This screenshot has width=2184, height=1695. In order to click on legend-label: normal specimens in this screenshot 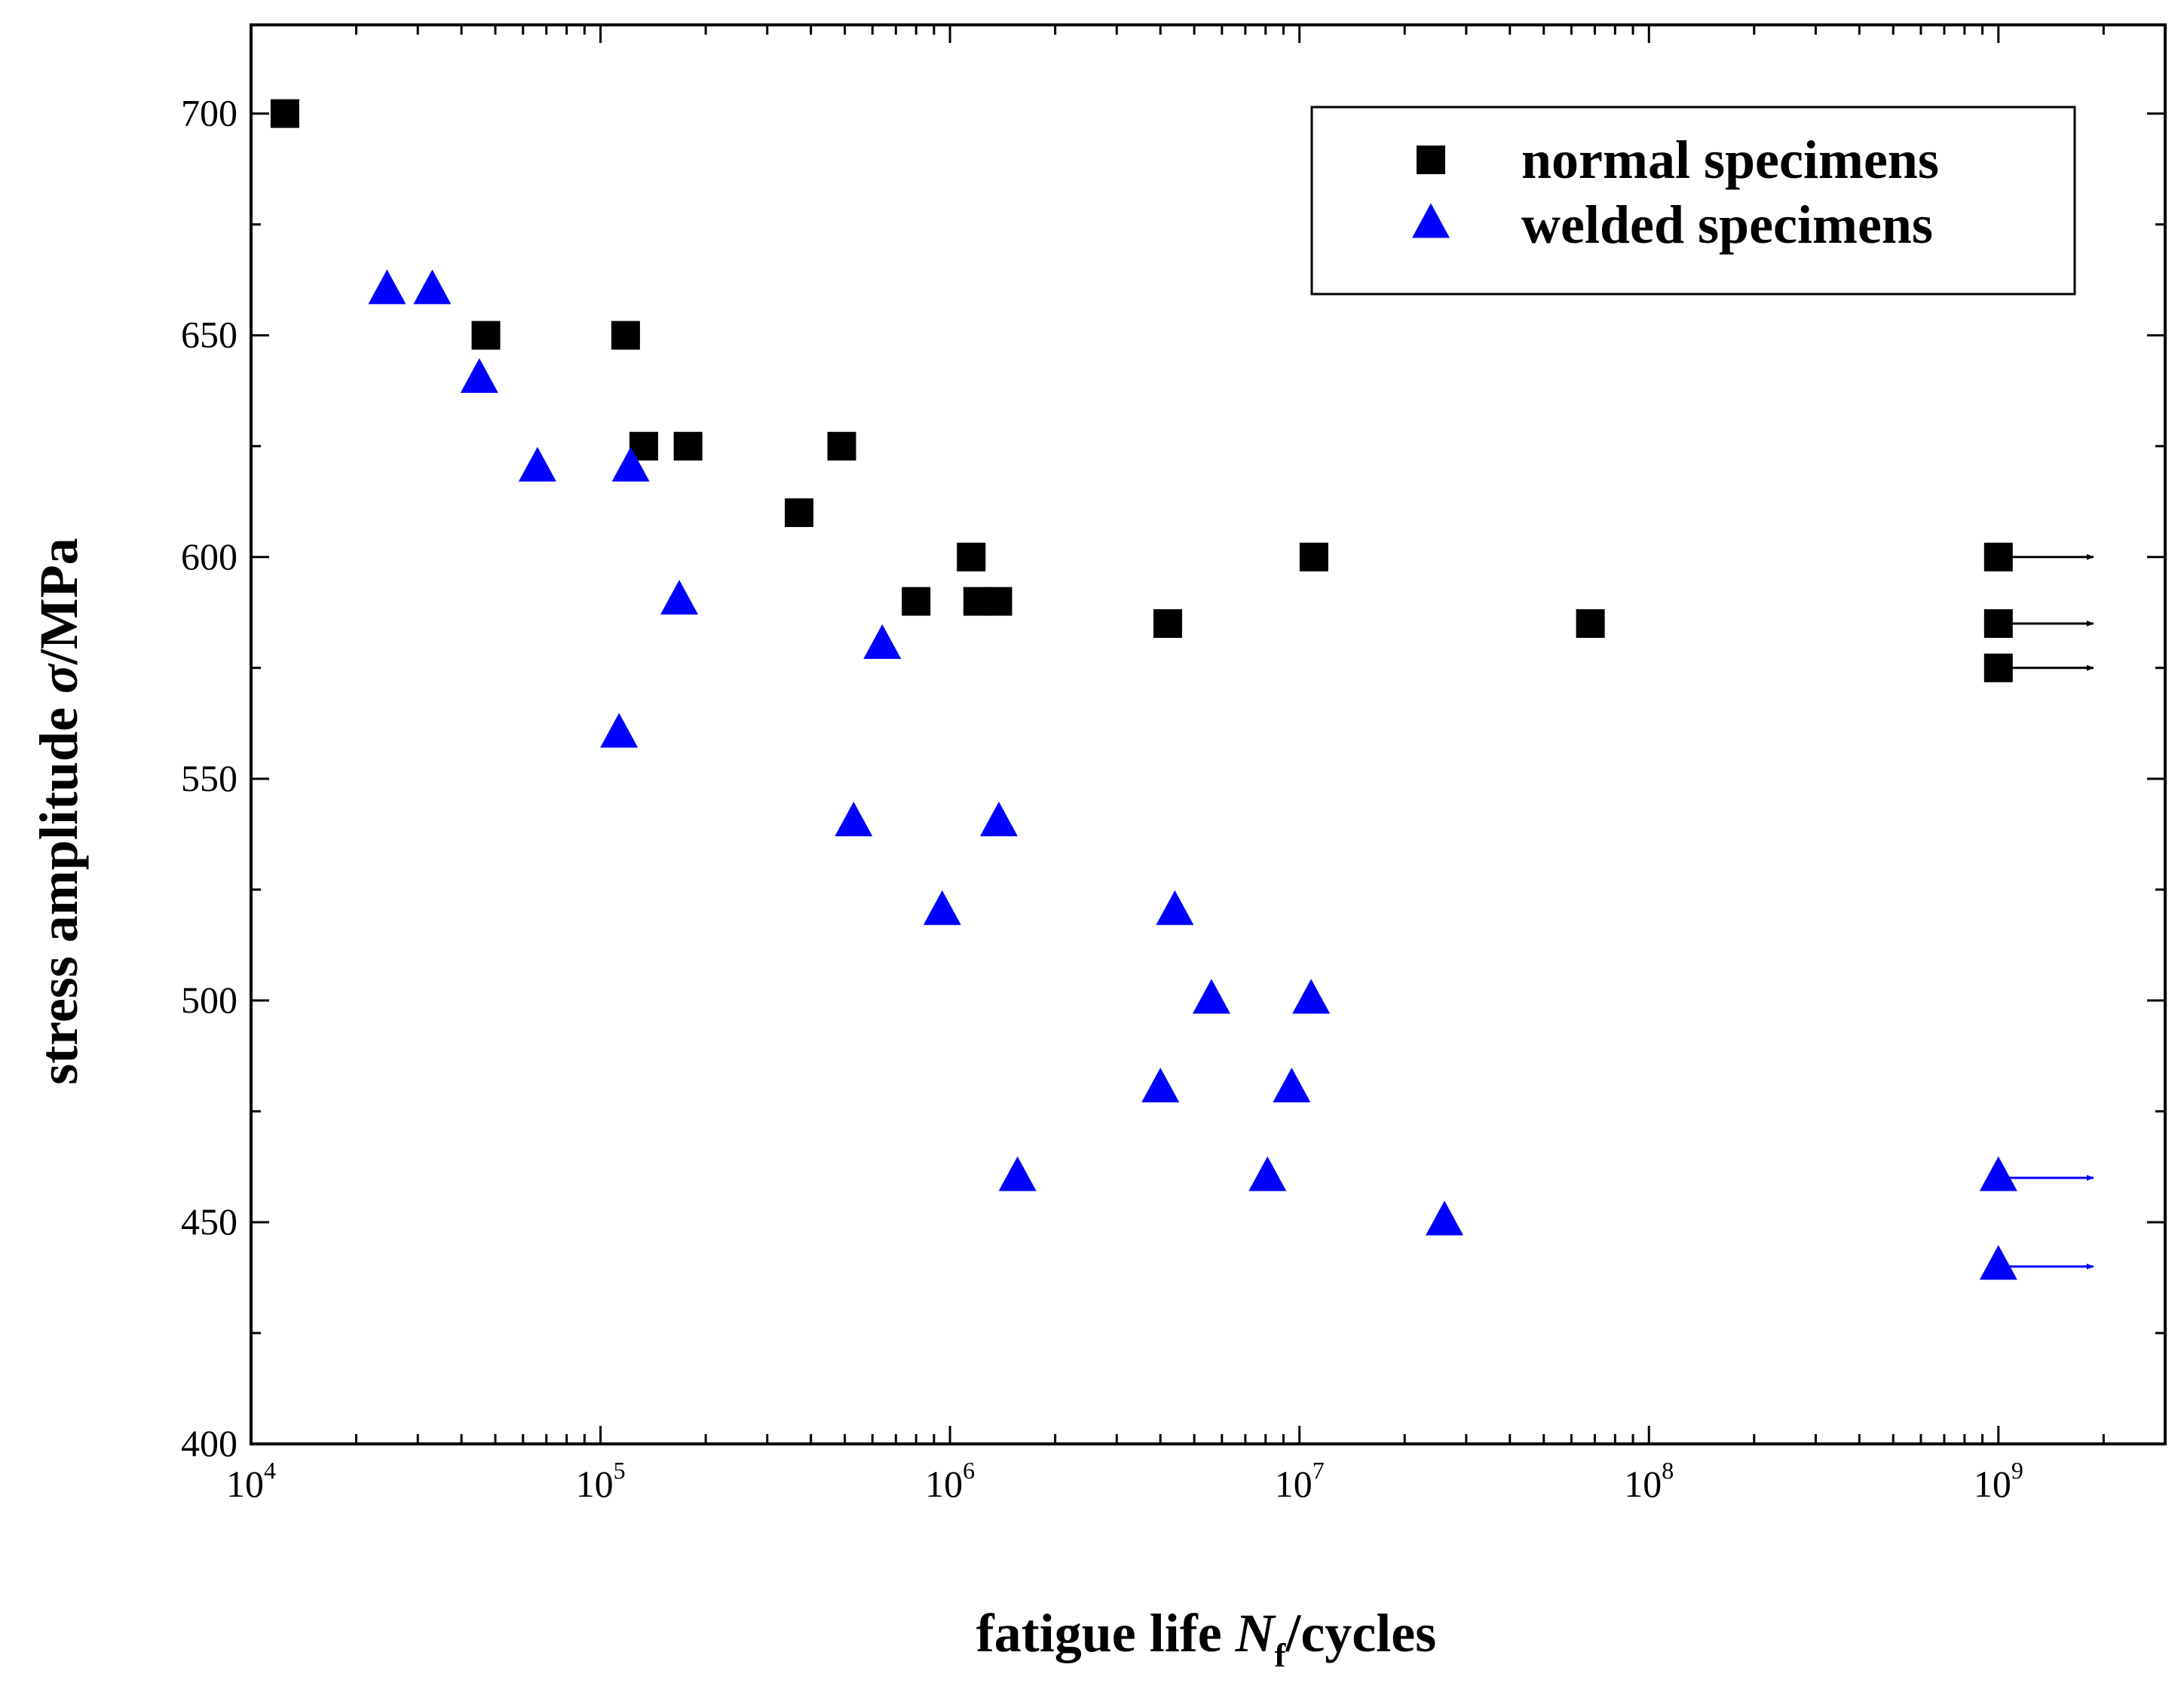, I will do `click(1730, 160)`.